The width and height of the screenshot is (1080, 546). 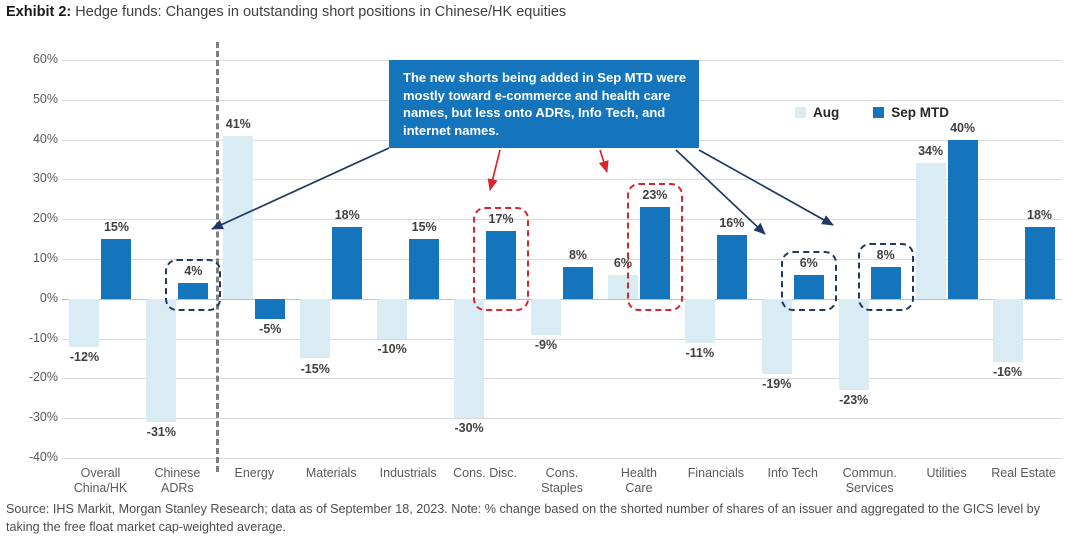 I want to click on x-axis-label: Cons. Disc., so click(x=485, y=473).